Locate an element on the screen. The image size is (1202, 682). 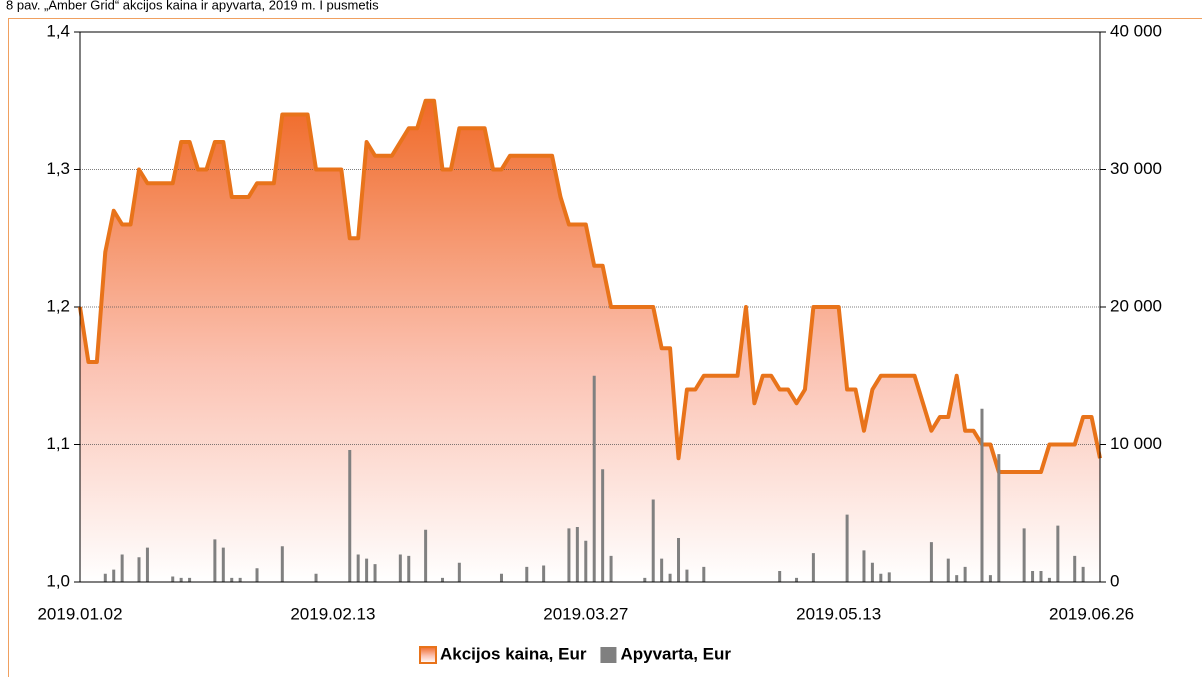
y-tick-label: 1,0 is located at coordinates (58, 580).